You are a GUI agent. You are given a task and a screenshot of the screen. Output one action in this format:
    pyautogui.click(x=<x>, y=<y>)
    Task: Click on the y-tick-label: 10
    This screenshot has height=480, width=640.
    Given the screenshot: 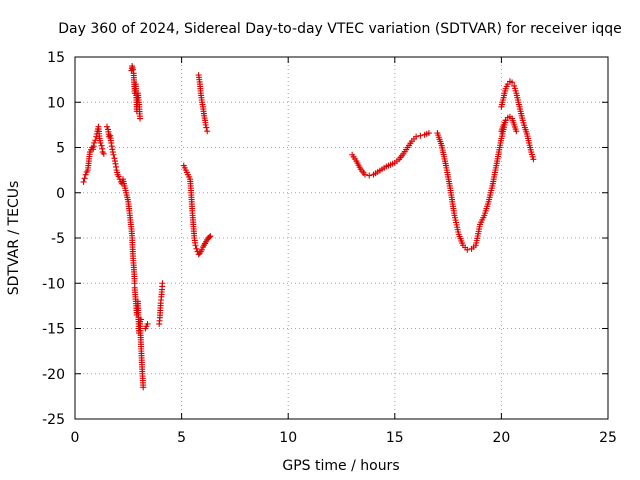 What is the action you would take?
    pyautogui.click(x=56, y=103)
    